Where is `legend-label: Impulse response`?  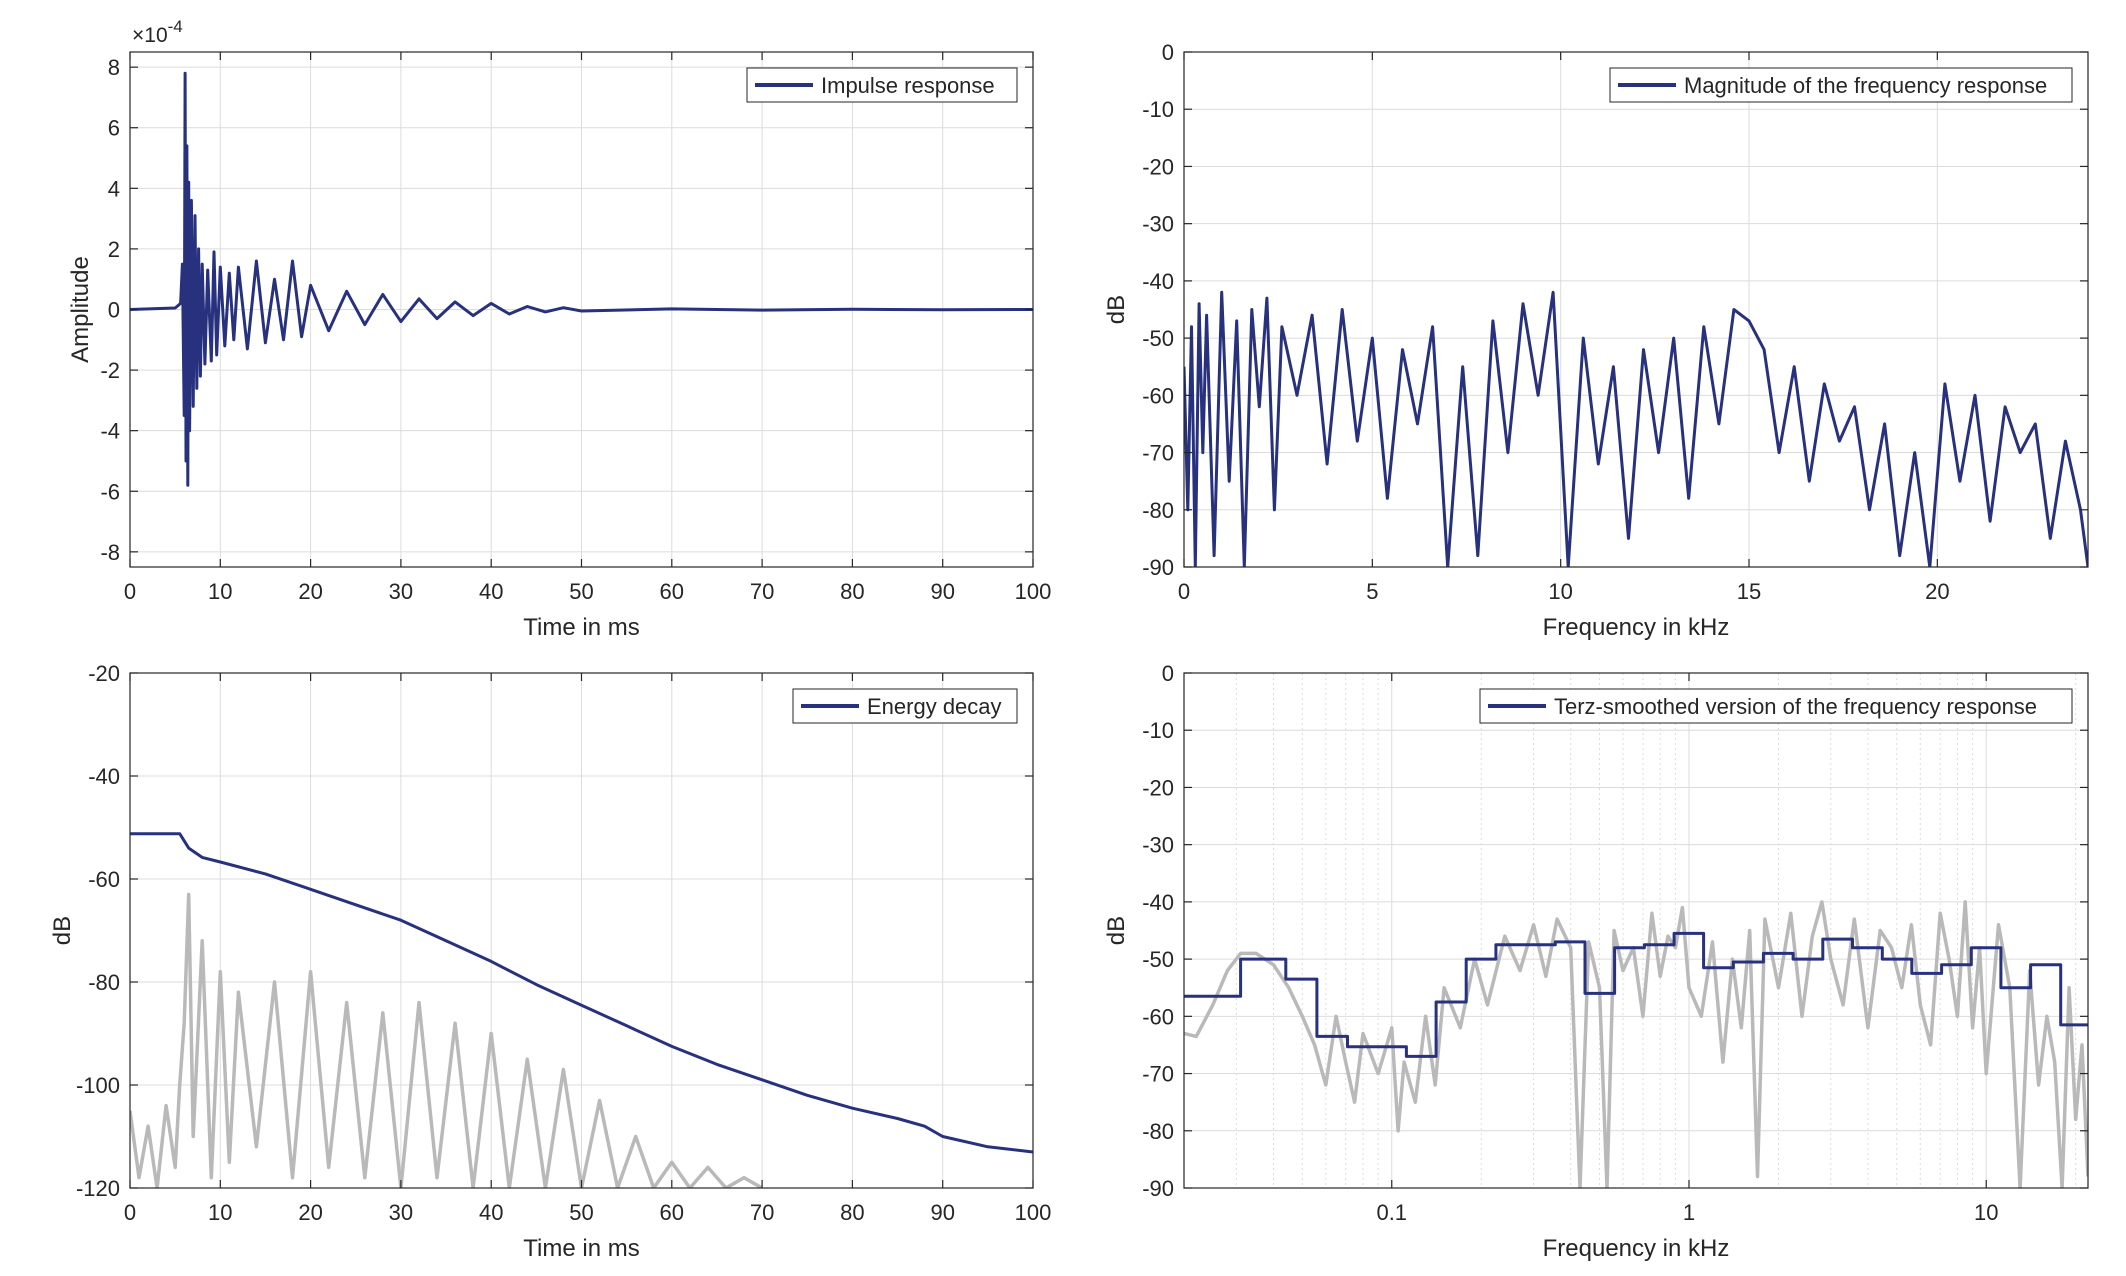
legend-label: Impulse response is located at coordinates (908, 85).